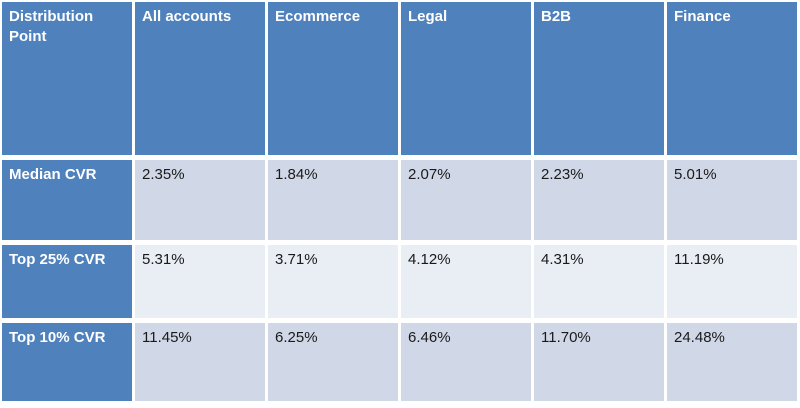 This screenshot has width=800, height=408. I want to click on column-header-all-accounts: All accounts, so click(200, 78).